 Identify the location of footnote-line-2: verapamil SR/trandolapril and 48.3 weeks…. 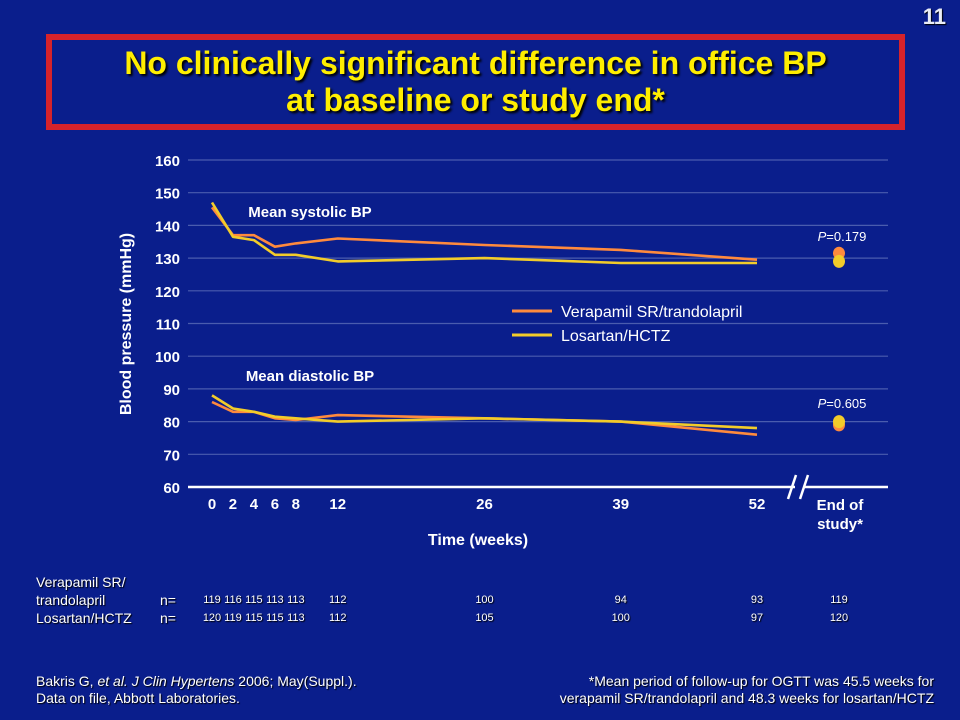
(746, 698).